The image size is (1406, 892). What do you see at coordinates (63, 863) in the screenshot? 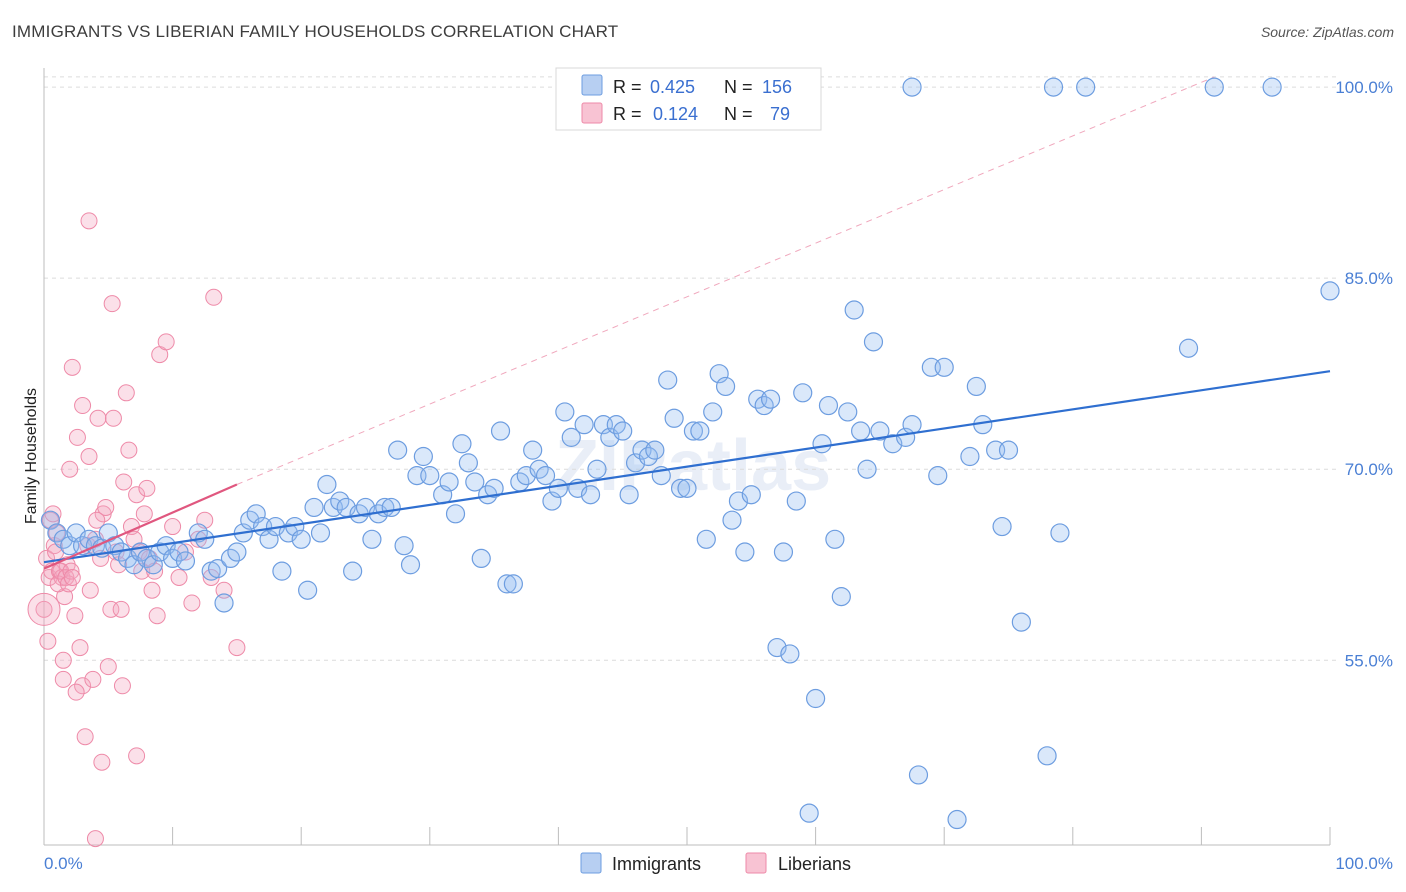
I see `x-tick-label: 0.0%` at bounding box center [63, 863].